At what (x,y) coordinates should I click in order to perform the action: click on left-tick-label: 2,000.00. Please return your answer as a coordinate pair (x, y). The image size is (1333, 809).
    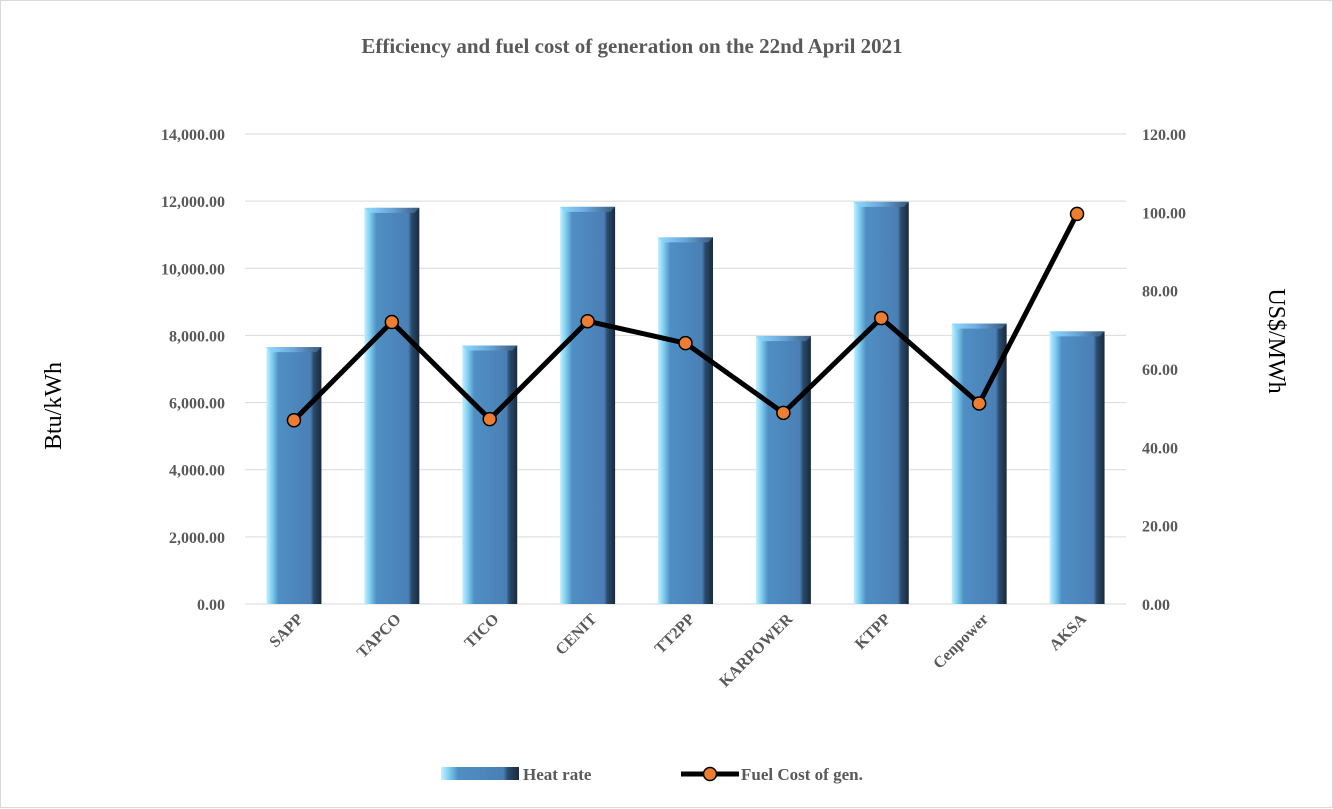
    Looking at the image, I should click on (197, 538).